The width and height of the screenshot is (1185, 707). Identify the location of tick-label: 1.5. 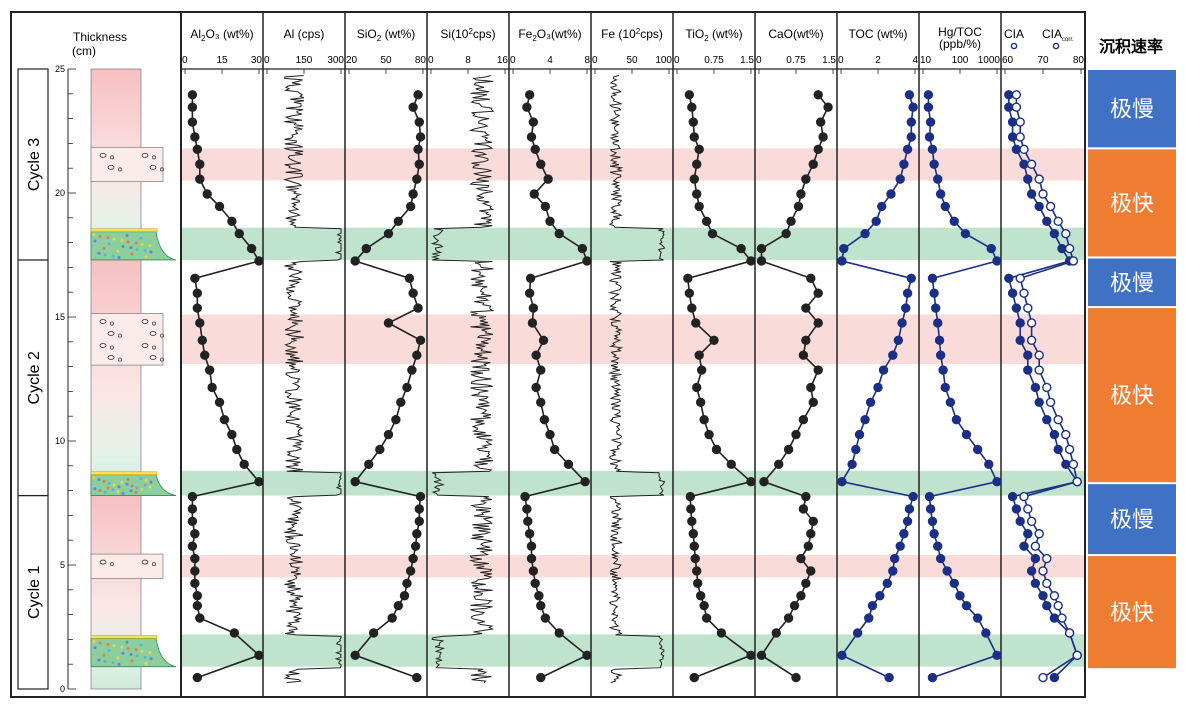
(829, 60).